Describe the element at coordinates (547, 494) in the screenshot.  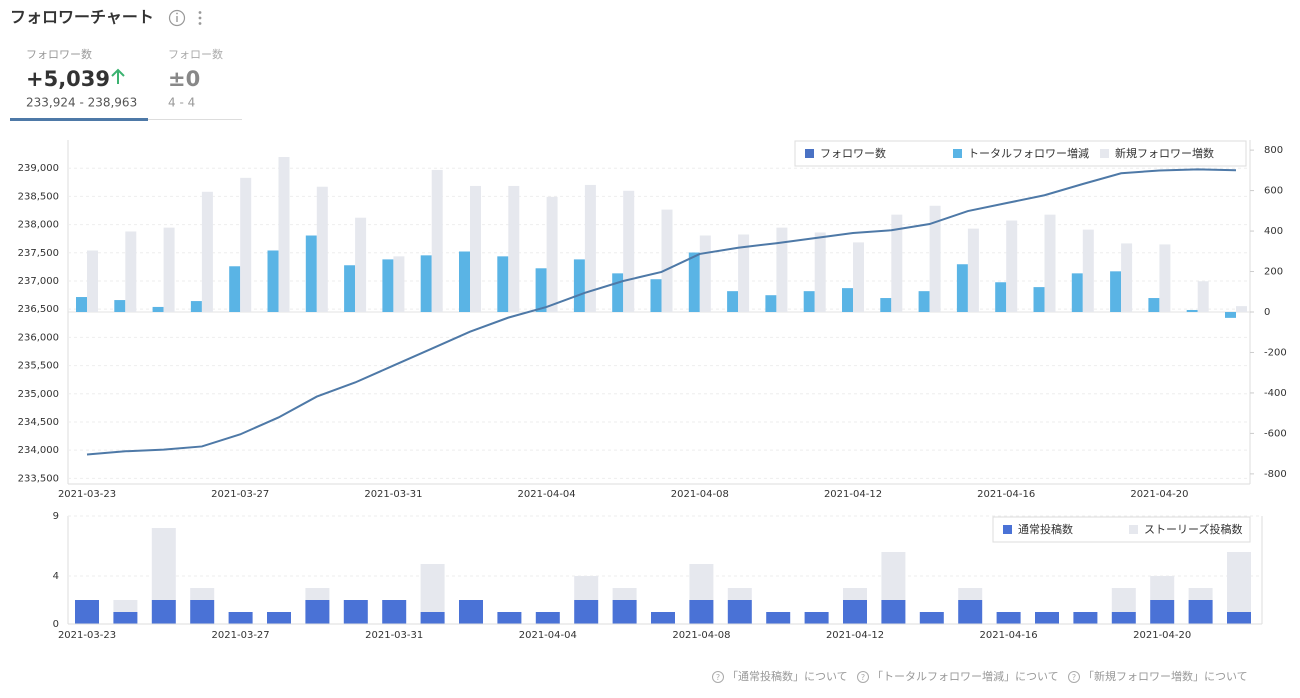
I see `x-tick-label: 2021-04-04` at that location.